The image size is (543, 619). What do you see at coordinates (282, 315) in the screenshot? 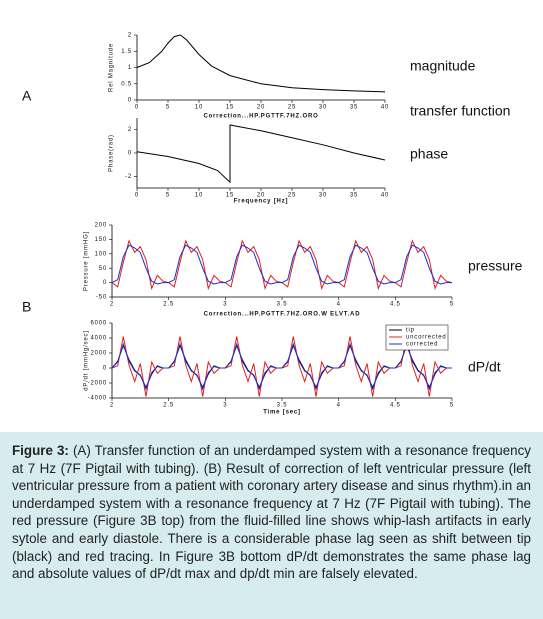
I see `x-axis-label: Correction...HP.PGTTF.7HZ.ORO.W ELVT.AD` at bounding box center [282, 315].